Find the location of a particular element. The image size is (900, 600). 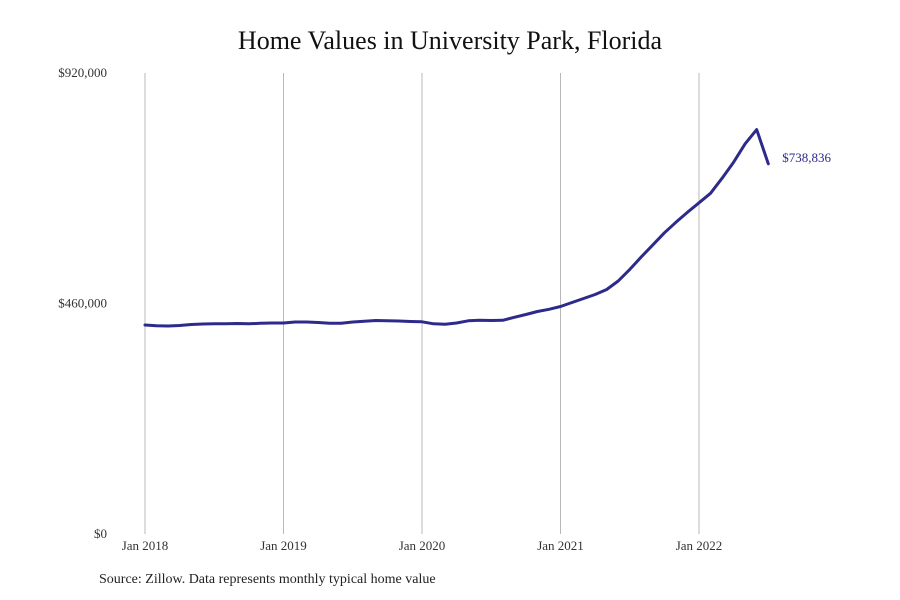

x-axis-labels: Jan 2018 Jan 2019 Jan 2020 Jan 2021 Jan 2022 is located at coordinates (422, 545).